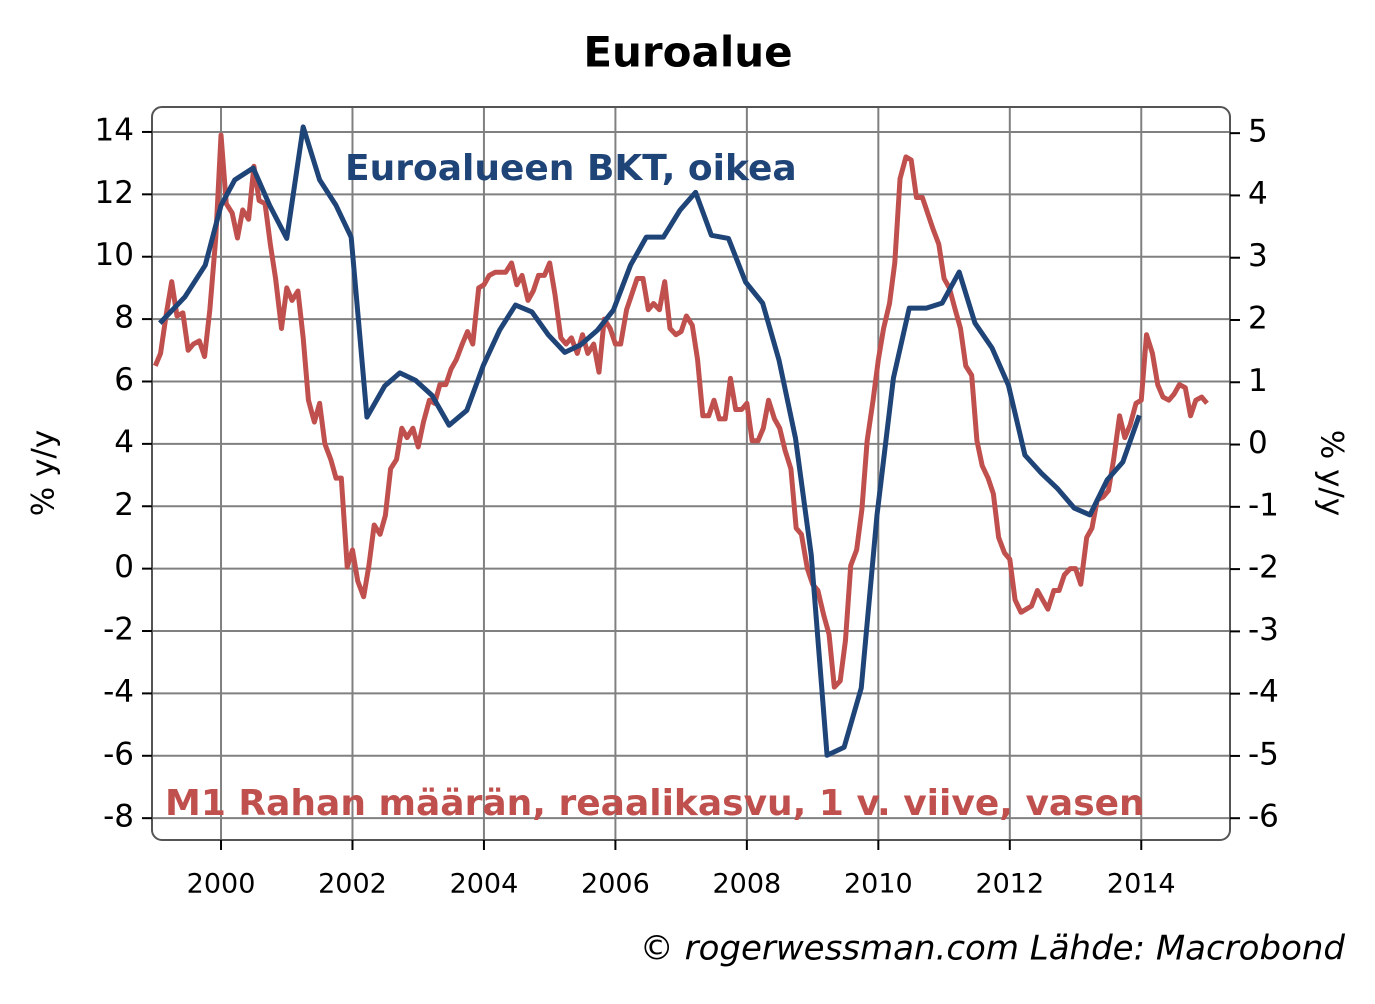 The height and width of the screenshot is (1004, 1375). I want to click on y-tick-label: 2, so click(124, 505).